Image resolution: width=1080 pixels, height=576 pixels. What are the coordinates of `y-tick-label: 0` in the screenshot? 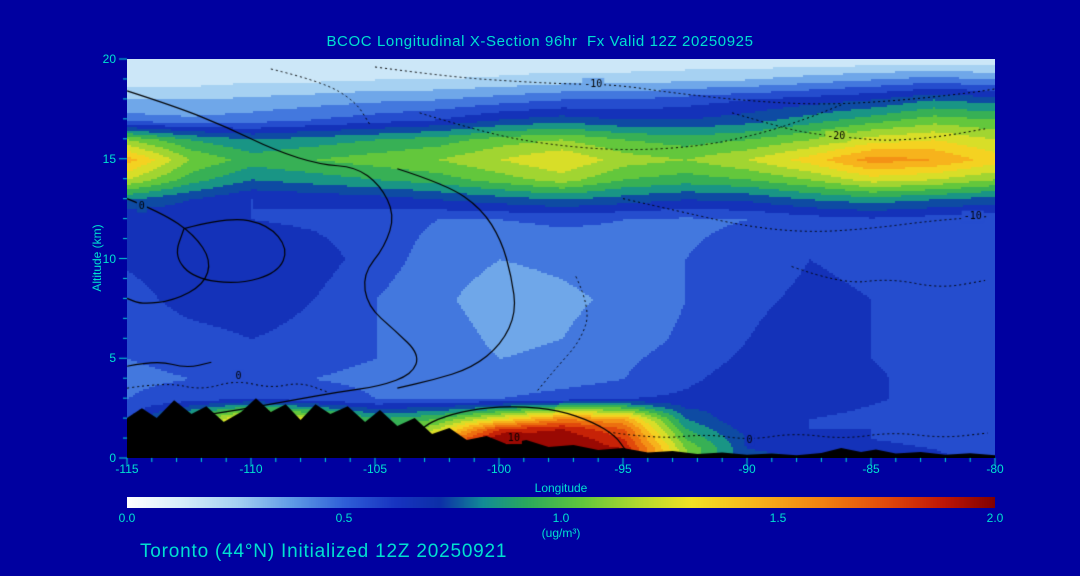 It's located at (112, 458).